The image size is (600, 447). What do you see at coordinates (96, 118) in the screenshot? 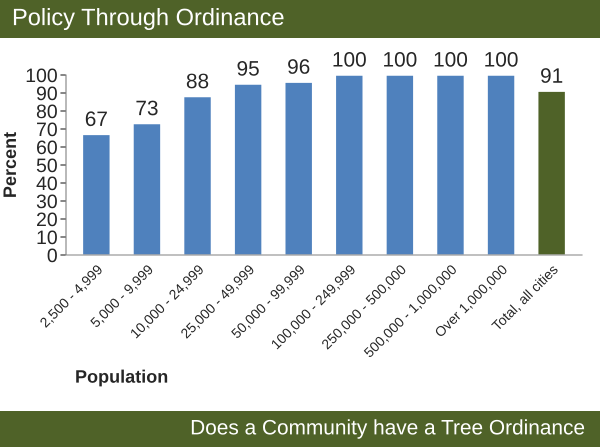
I see `data-label: 67` at bounding box center [96, 118].